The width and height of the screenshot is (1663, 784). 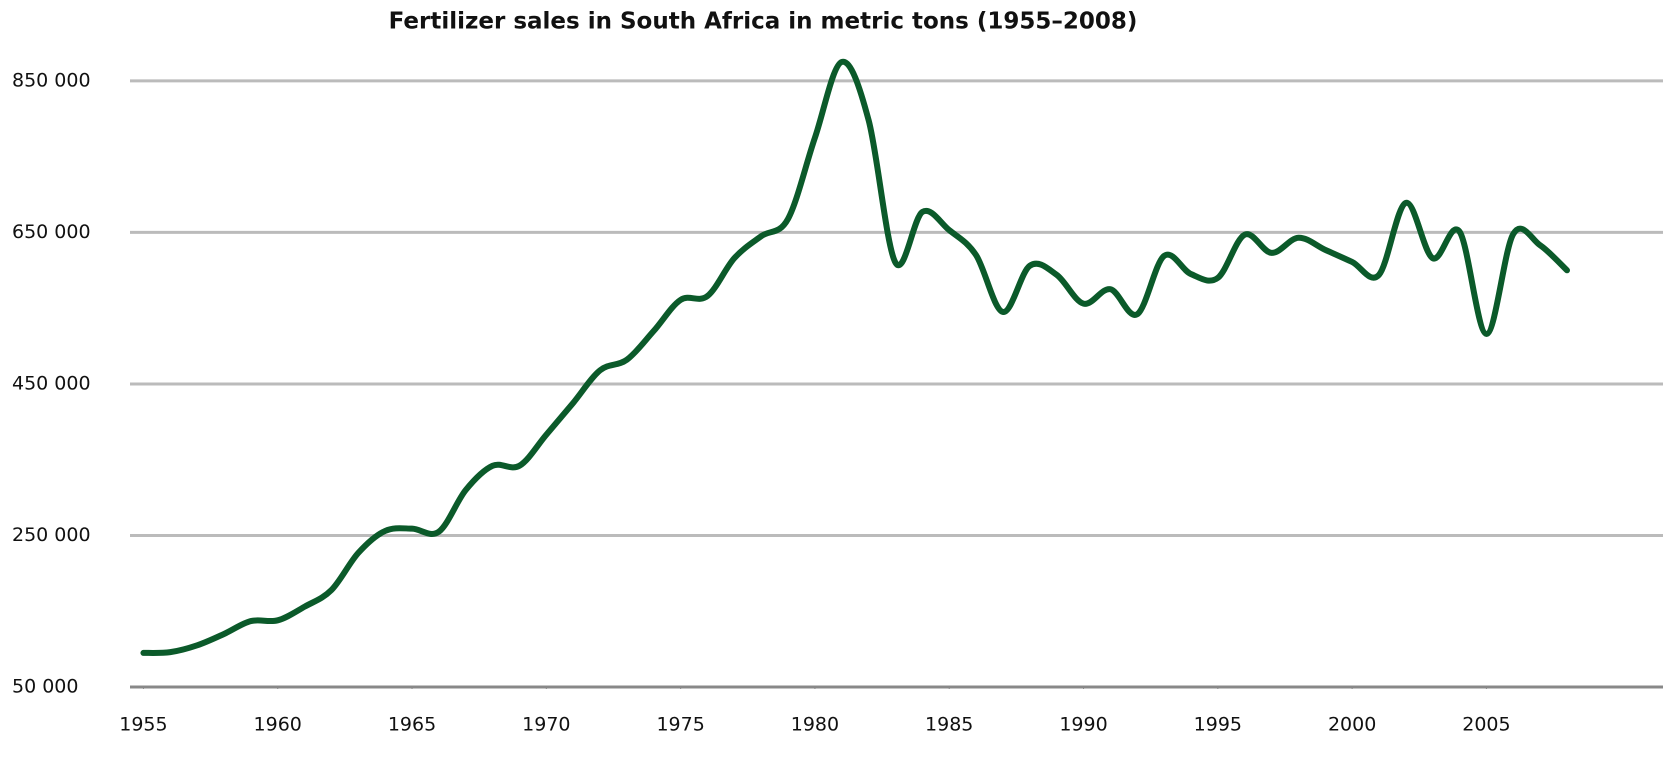 I want to click on y-tick-label: 450 000, so click(x=51, y=383).